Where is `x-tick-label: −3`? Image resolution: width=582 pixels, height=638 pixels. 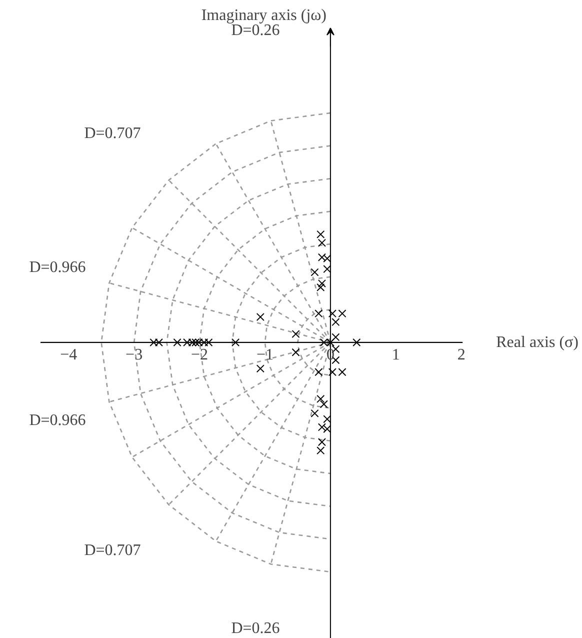
x-tick-label: −3 is located at coordinates (134, 355).